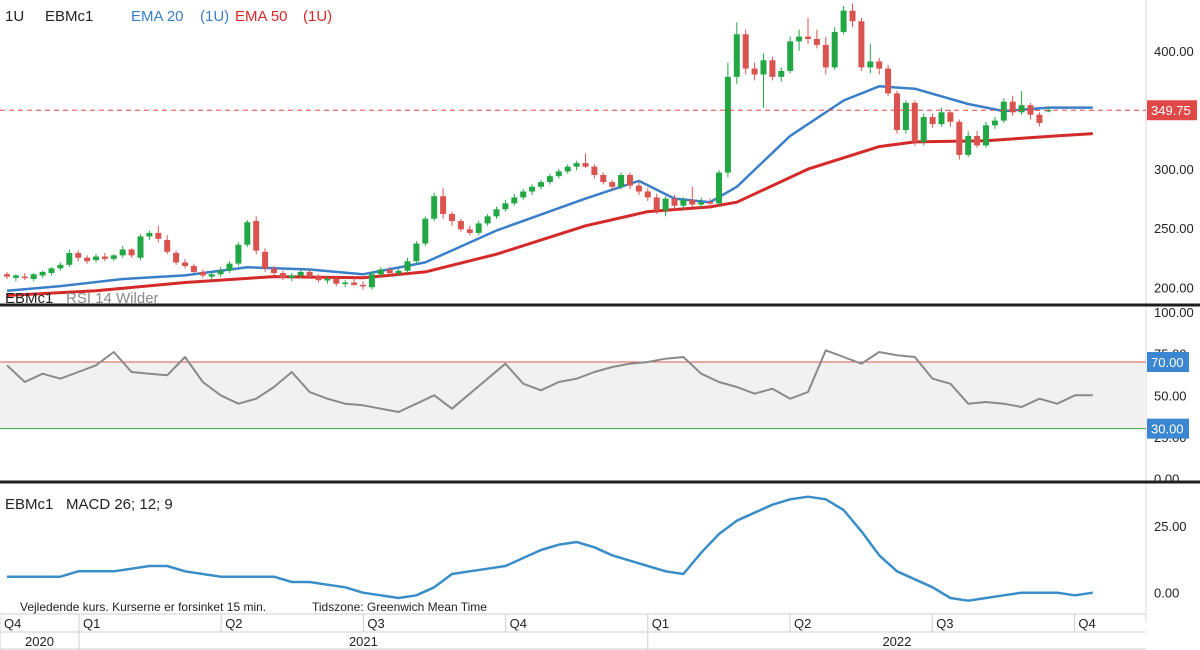 The width and height of the screenshot is (1200, 650). I want to click on macd-legend: EBMc1 MACD 26; 12; 9, so click(89, 504).